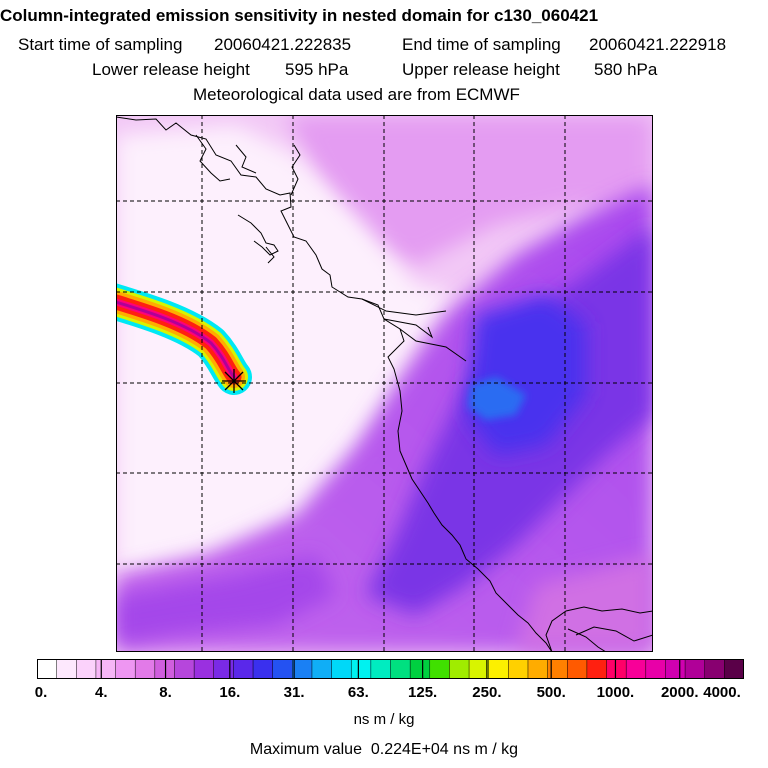  Describe the element at coordinates (356, 94) in the screenshot. I see `met-data-line: Meteorological data used are from ECMWF` at that location.